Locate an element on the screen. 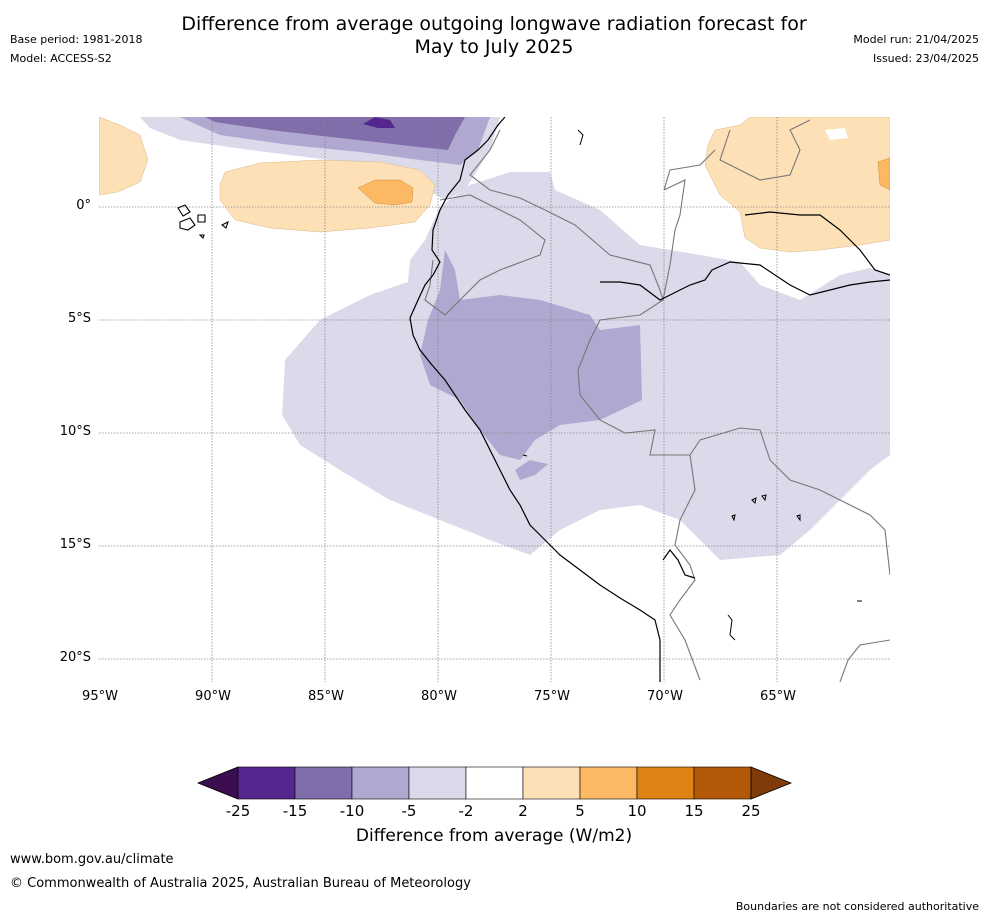 This screenshot has height=919, width=988. lat-label-15s: 15°S is located at coordinates (75, 544).